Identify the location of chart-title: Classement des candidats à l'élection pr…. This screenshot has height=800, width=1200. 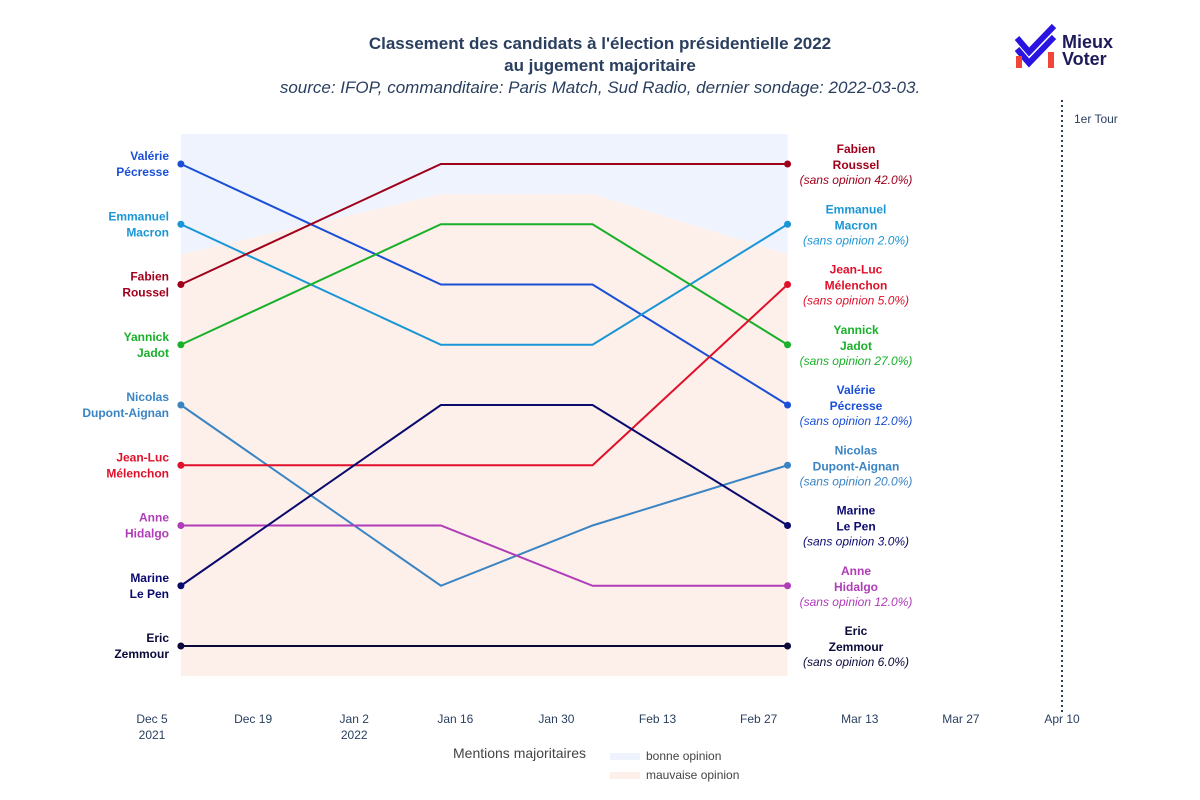
(600, 66).